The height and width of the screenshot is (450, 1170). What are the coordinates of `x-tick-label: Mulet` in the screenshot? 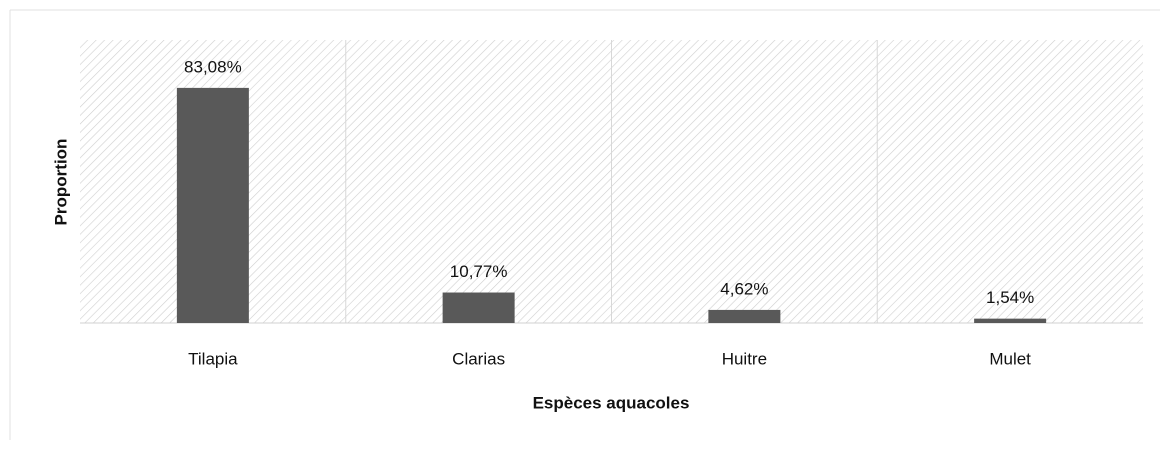 It's located at (1010, 358).